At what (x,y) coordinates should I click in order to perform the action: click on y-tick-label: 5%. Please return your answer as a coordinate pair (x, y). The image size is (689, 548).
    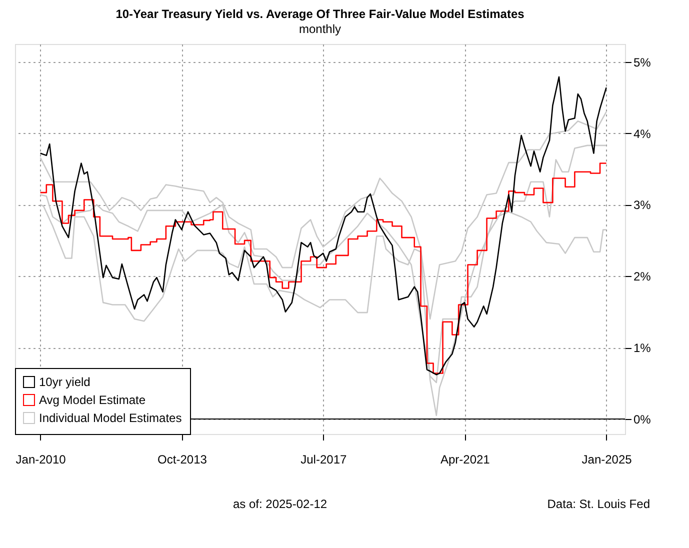
    Looking at the image, I should click on (643, 62).